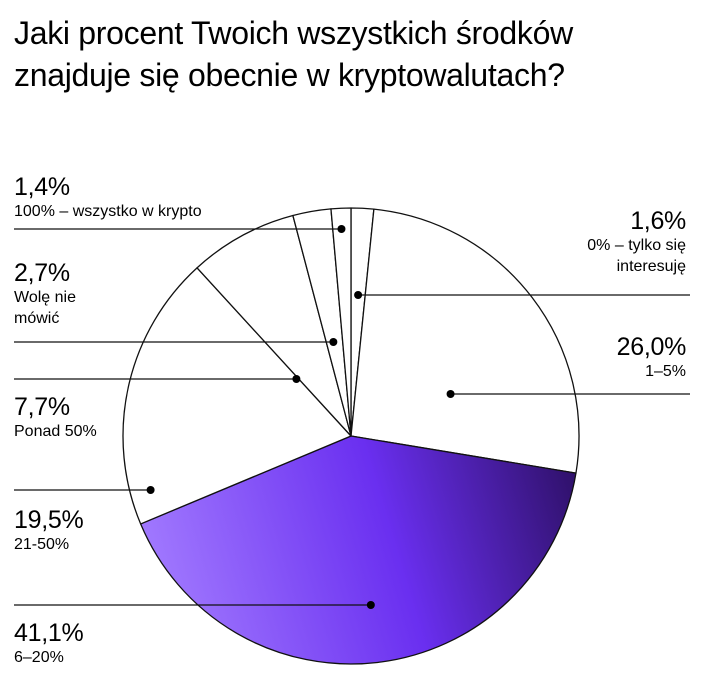 This screenshot has width=708, height=682. What do you see at coordinates (651, 347) in the screenshot?
I see `slice-value-label: 26,0%` at bounding box center [651, 347].